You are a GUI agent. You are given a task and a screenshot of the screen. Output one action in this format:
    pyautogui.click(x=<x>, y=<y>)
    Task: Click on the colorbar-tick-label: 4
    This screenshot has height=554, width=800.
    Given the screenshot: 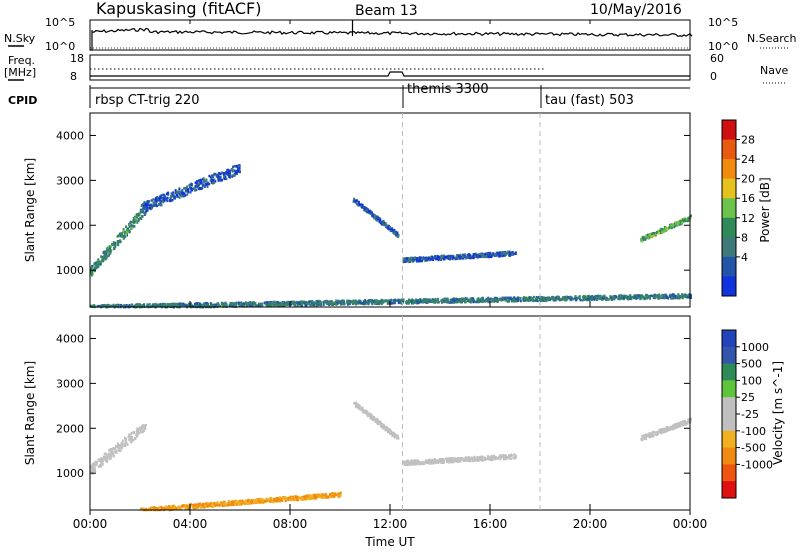 What is the action you would take?
    pyautogui.click(x=744, y=257)
    